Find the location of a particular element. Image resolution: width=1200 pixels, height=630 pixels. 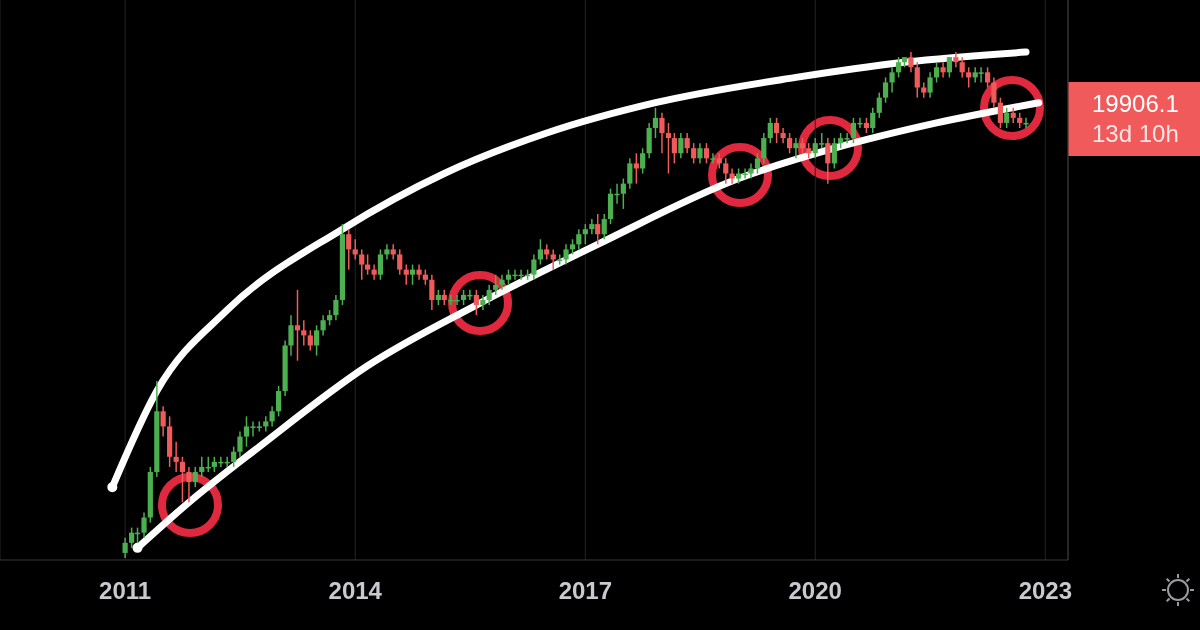

x-tick-label: 2017 is located at coordinates (585, 591).